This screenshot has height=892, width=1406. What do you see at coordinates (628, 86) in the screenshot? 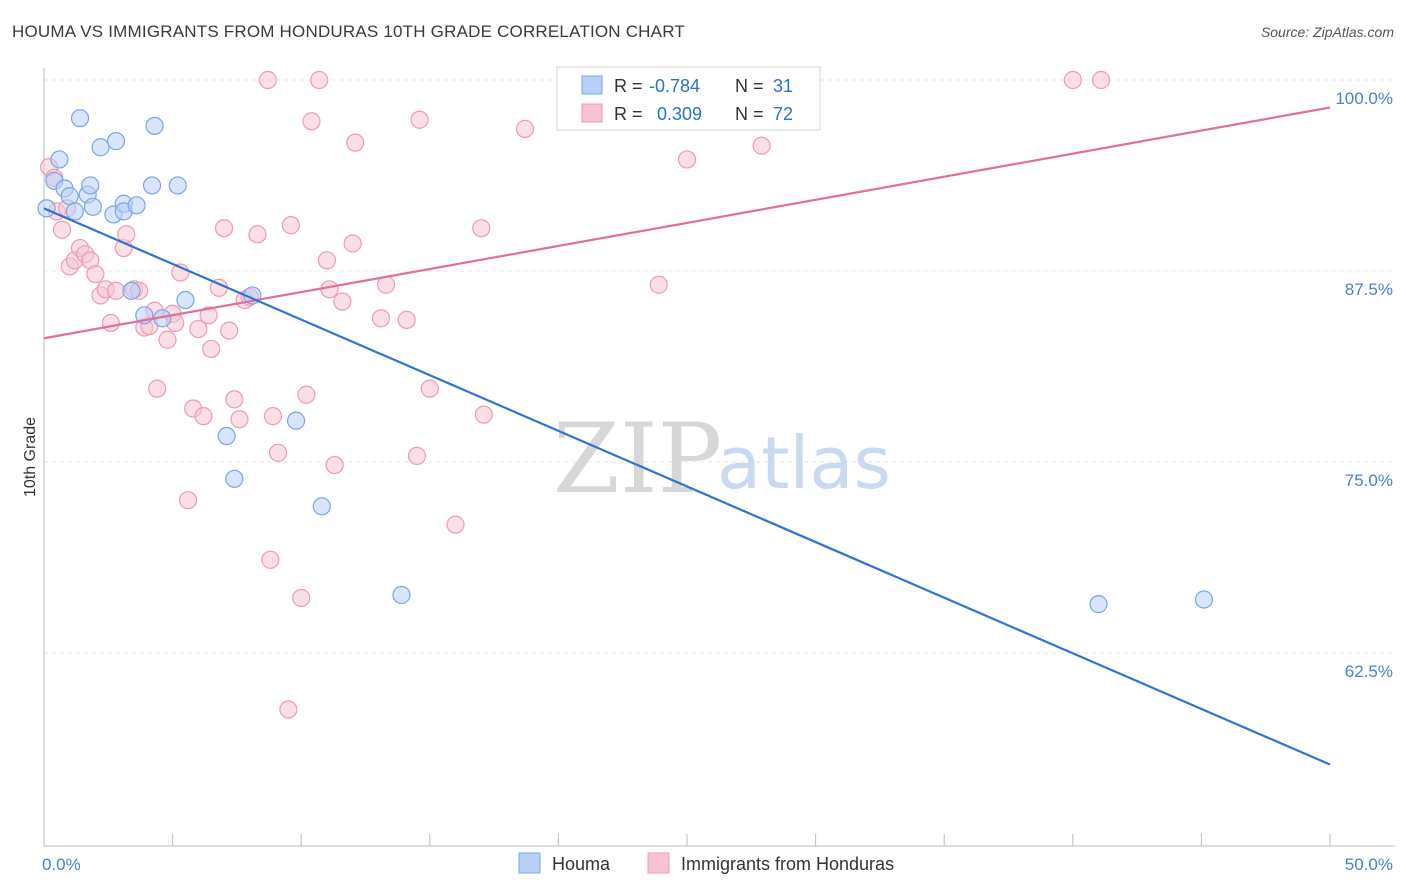
I see `legend-houma-r-label: R =` at bounding box center [628, 86].